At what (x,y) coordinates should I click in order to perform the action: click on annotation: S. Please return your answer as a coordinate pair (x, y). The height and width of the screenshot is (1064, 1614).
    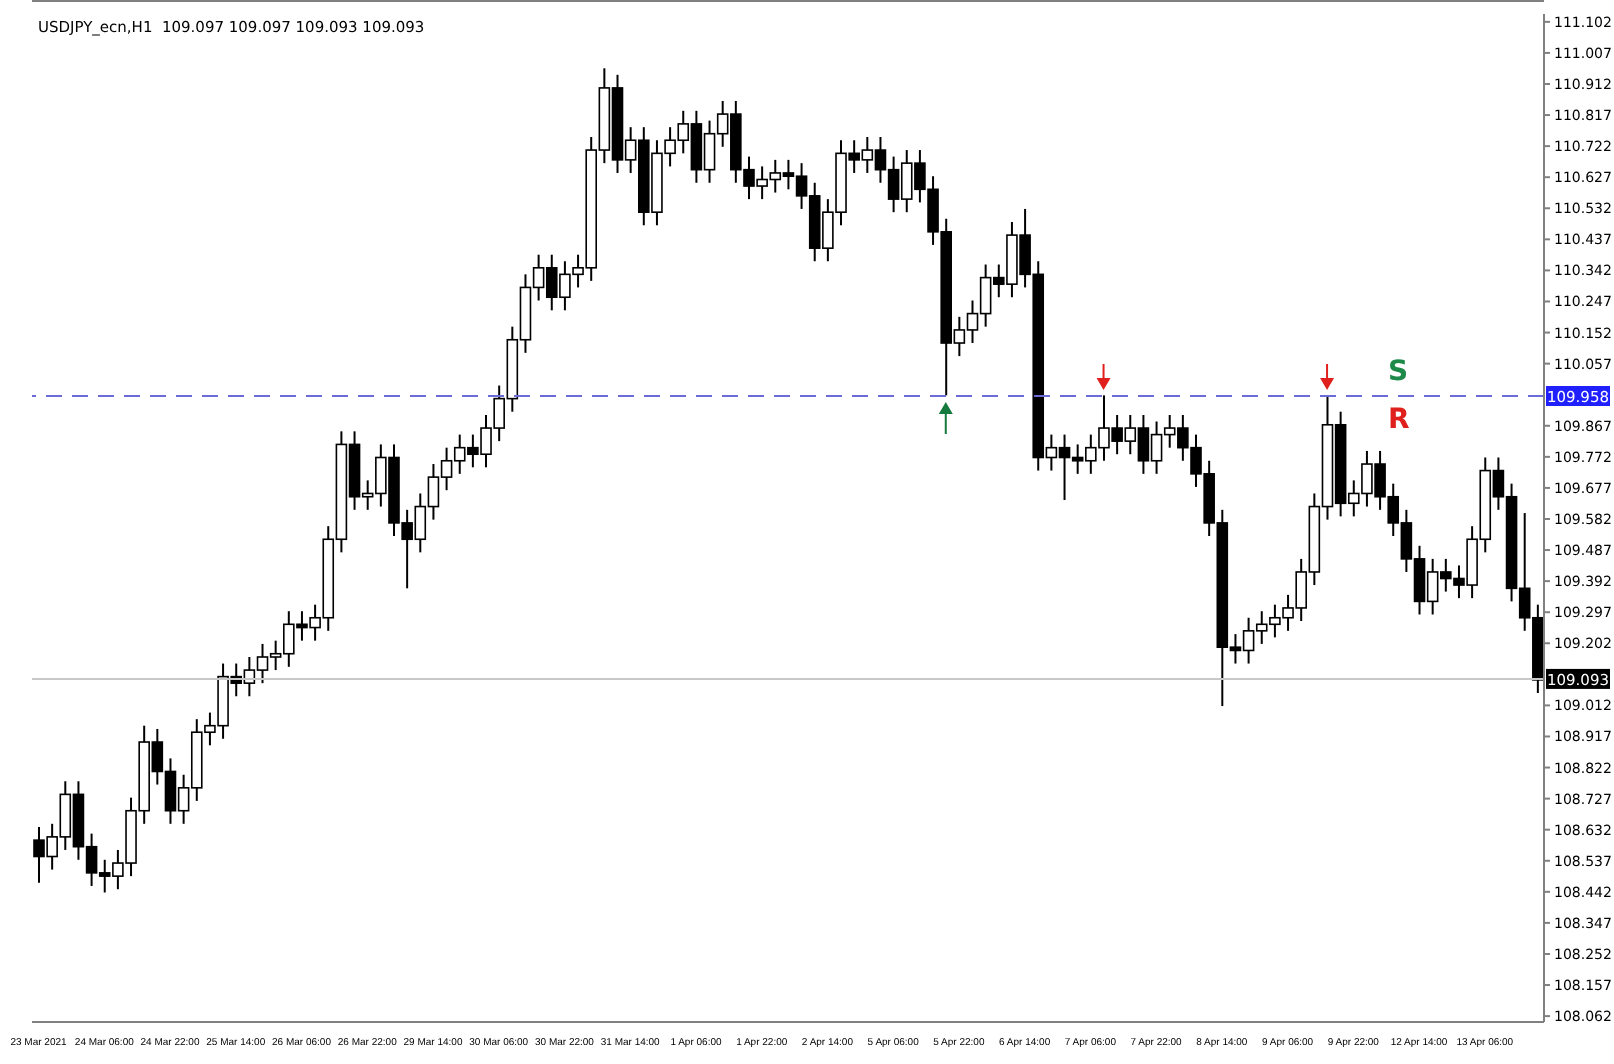
    Looking at the image, I should click on (1398, 372).